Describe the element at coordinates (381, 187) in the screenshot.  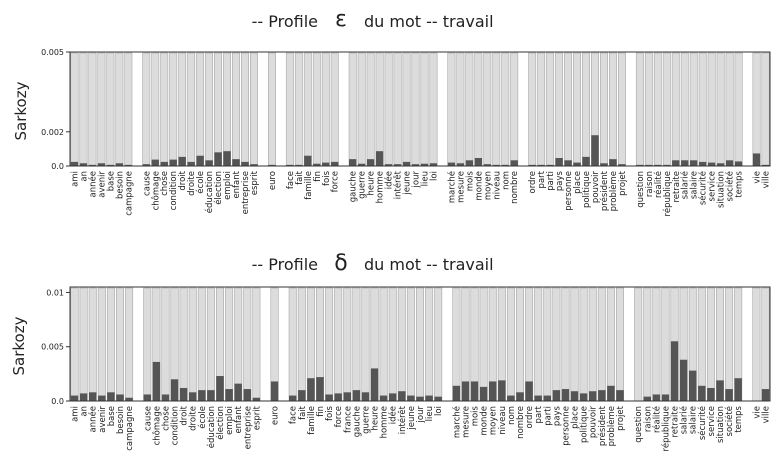
I see `x-tick-label: homme` at that location.